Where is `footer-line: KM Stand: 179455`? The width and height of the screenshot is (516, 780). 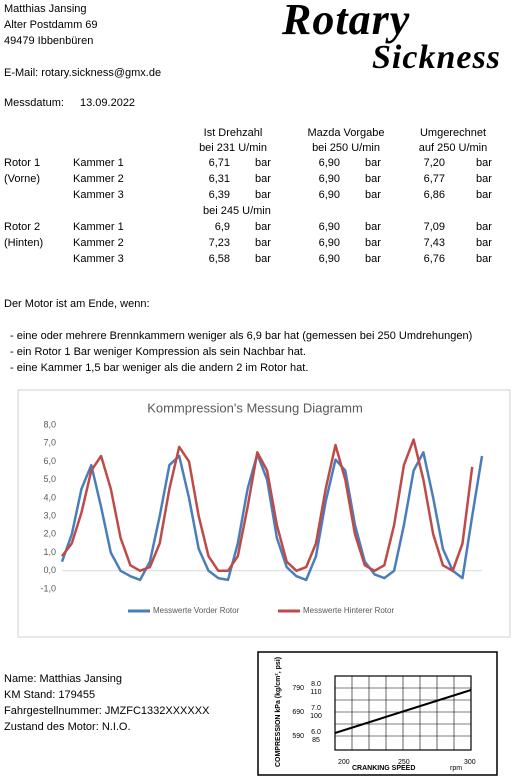
footer-line: KM Stand: 179455 is located at coordinates (50, 695).